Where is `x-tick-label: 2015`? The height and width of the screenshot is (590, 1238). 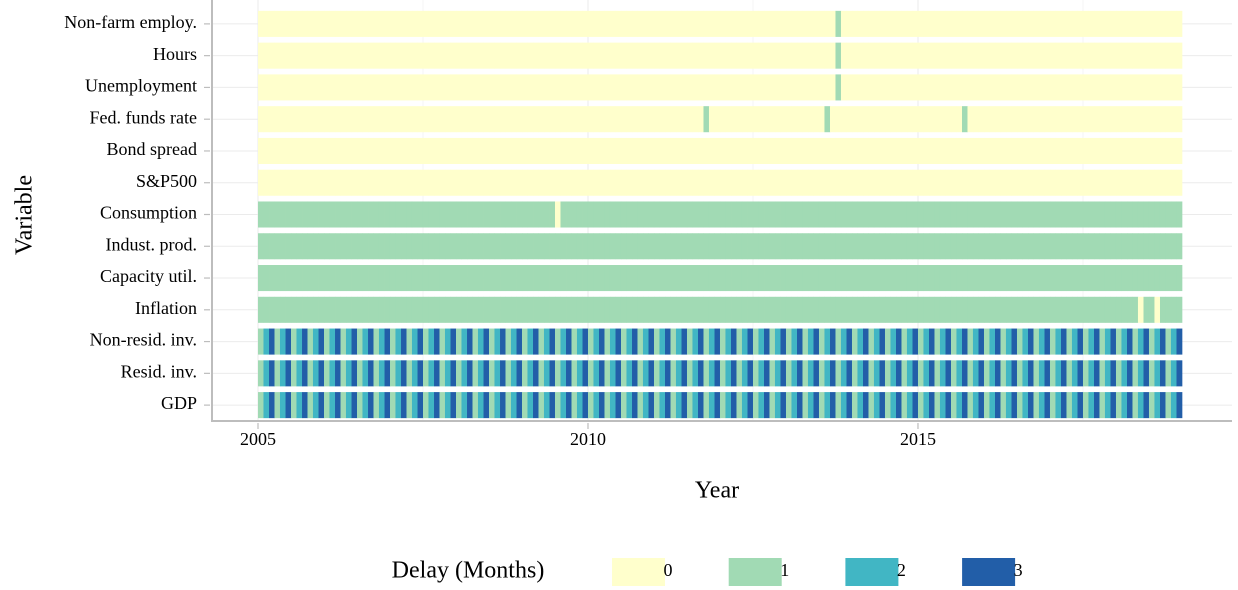
x-tick-label: 2015 is located at coordinates (918, 439).